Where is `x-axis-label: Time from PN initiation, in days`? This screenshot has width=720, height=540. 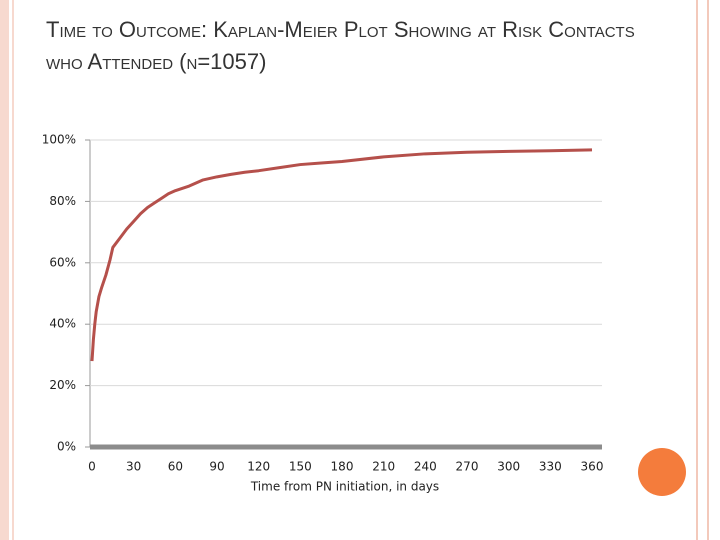
x-axis-label: Time from PN initiation, in days is located at coordinates (344, 487).